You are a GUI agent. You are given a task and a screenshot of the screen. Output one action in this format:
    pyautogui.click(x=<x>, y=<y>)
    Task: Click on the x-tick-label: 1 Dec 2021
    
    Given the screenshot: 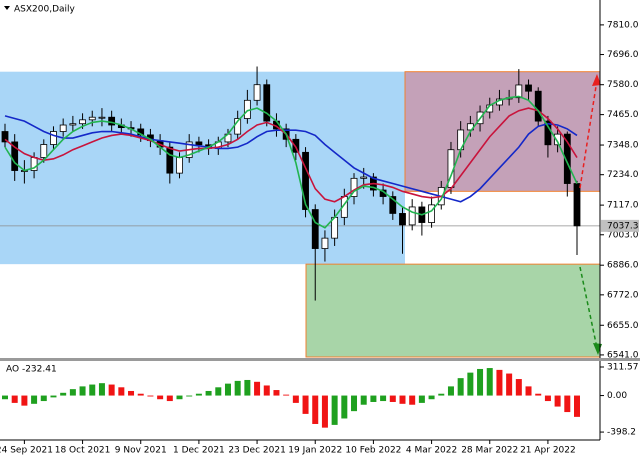 What is the action you would take?
    pyautogui.click(x=199, y=451)
    